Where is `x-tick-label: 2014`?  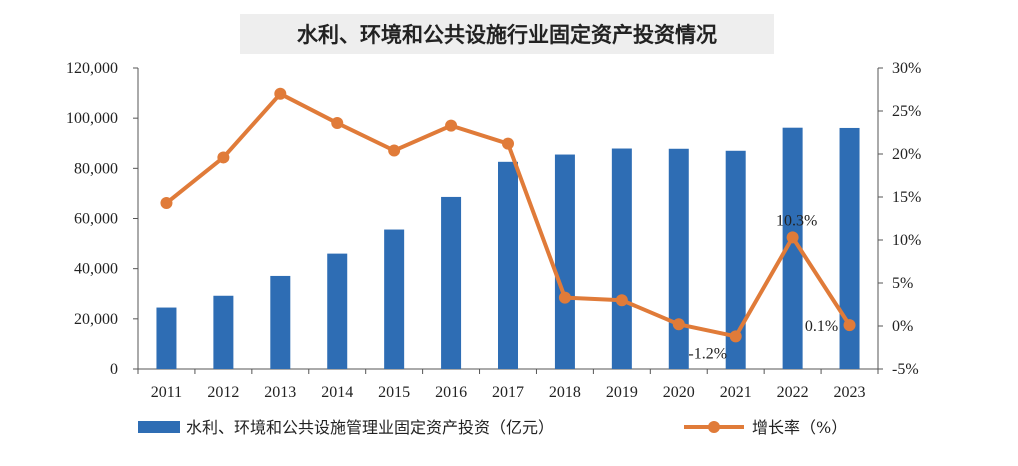
x-tick-label: 2014 is located at coordinates (337, 392).